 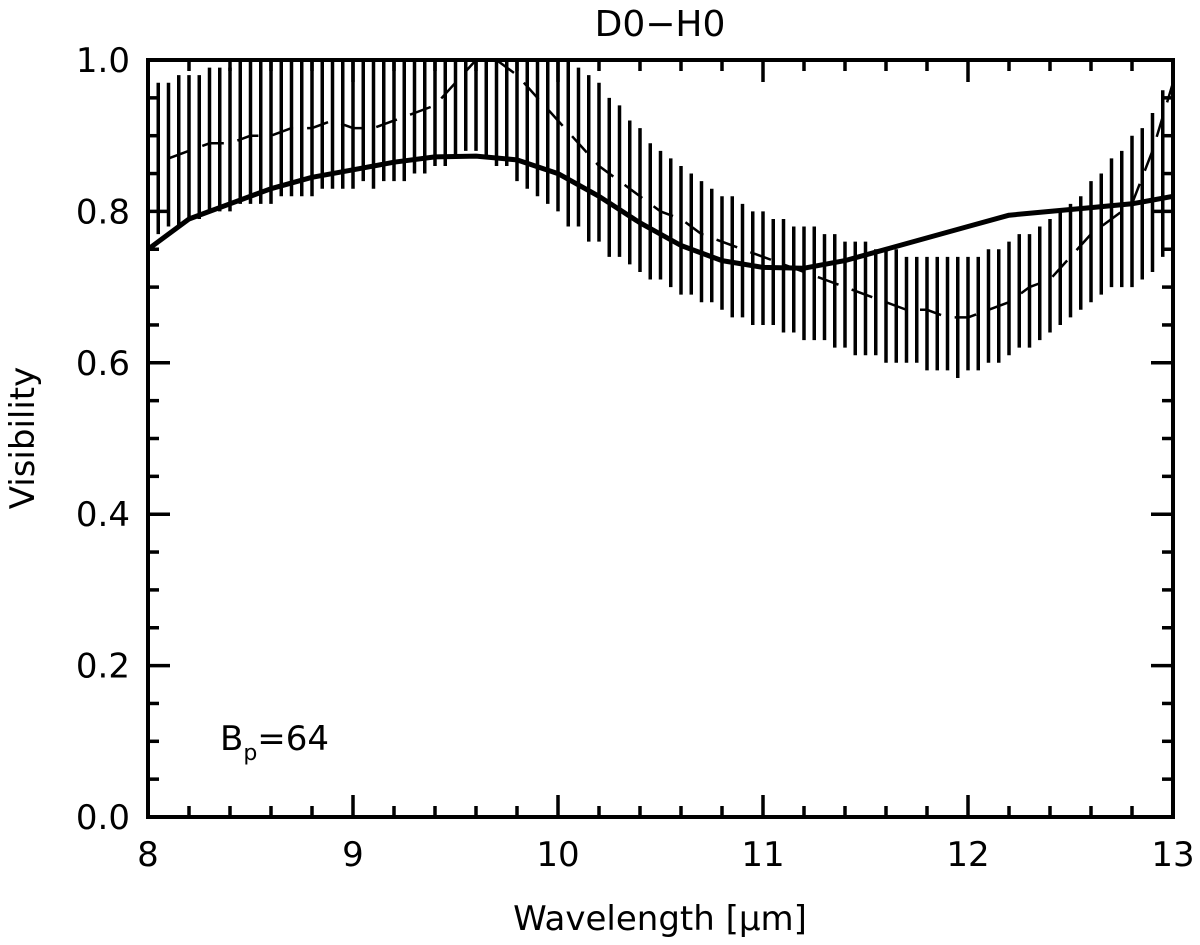 What do you see at coordinates (1172, 855) in the screenshot?
I see `x-tick-label: 13` at bounding box center [1172, 855].